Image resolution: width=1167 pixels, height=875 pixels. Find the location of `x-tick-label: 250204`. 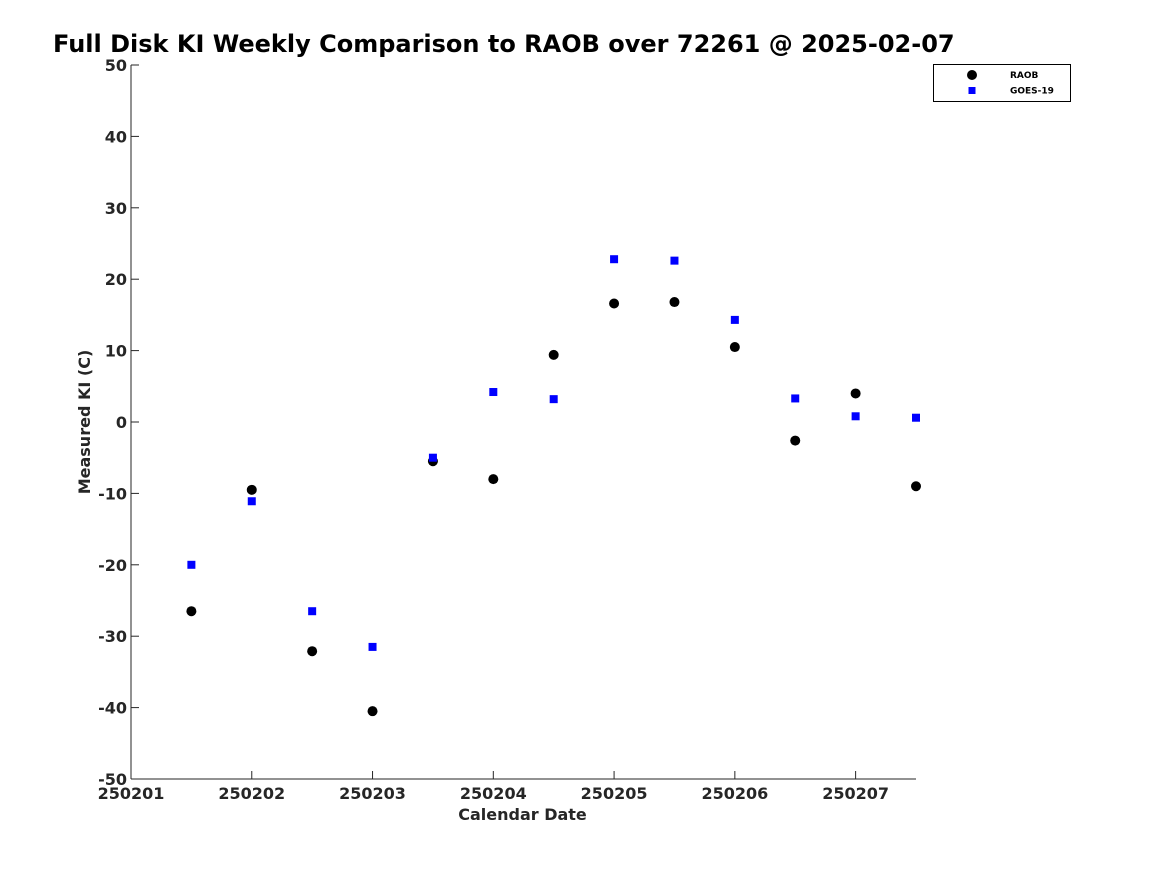

x-tick-label: 250204 is located at coordinates (493, 793).